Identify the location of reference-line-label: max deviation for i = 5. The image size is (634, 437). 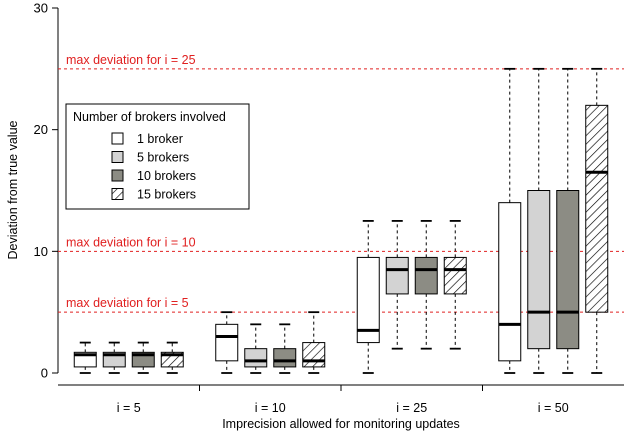
(127, 303).